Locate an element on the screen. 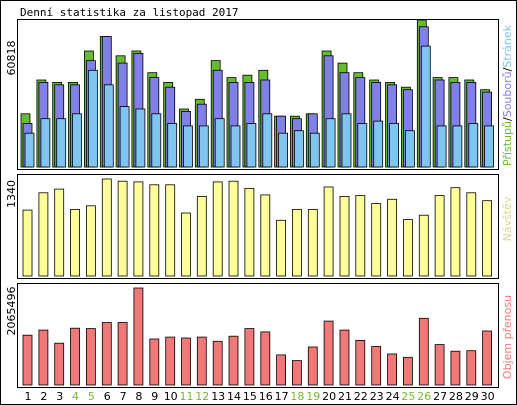 The image size is (517, 405). x-tick-label: 23 is located at coordinates (377, 396).